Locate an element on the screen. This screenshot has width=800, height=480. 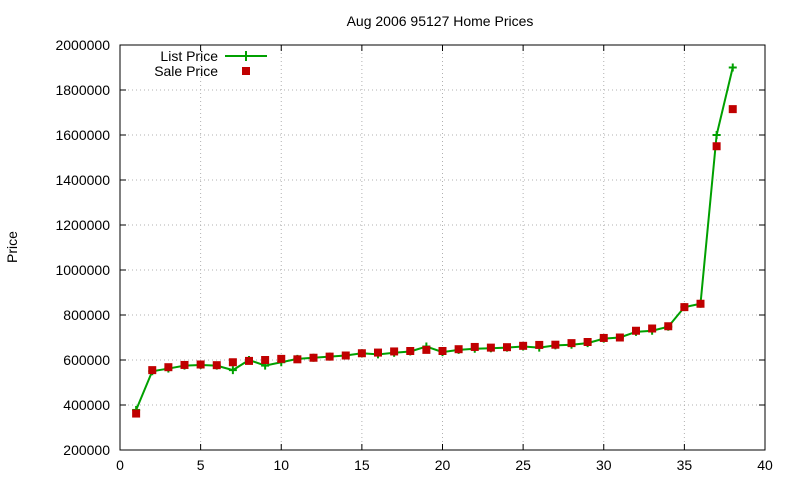
y-axis-label: Price is located at coordinates (12, 247).